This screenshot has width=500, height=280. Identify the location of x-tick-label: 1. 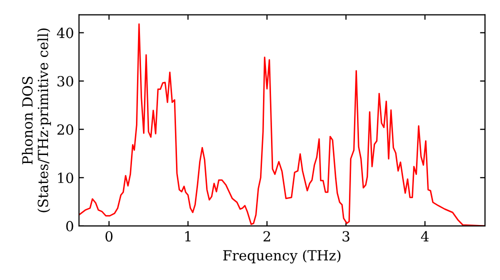
(187, 236).